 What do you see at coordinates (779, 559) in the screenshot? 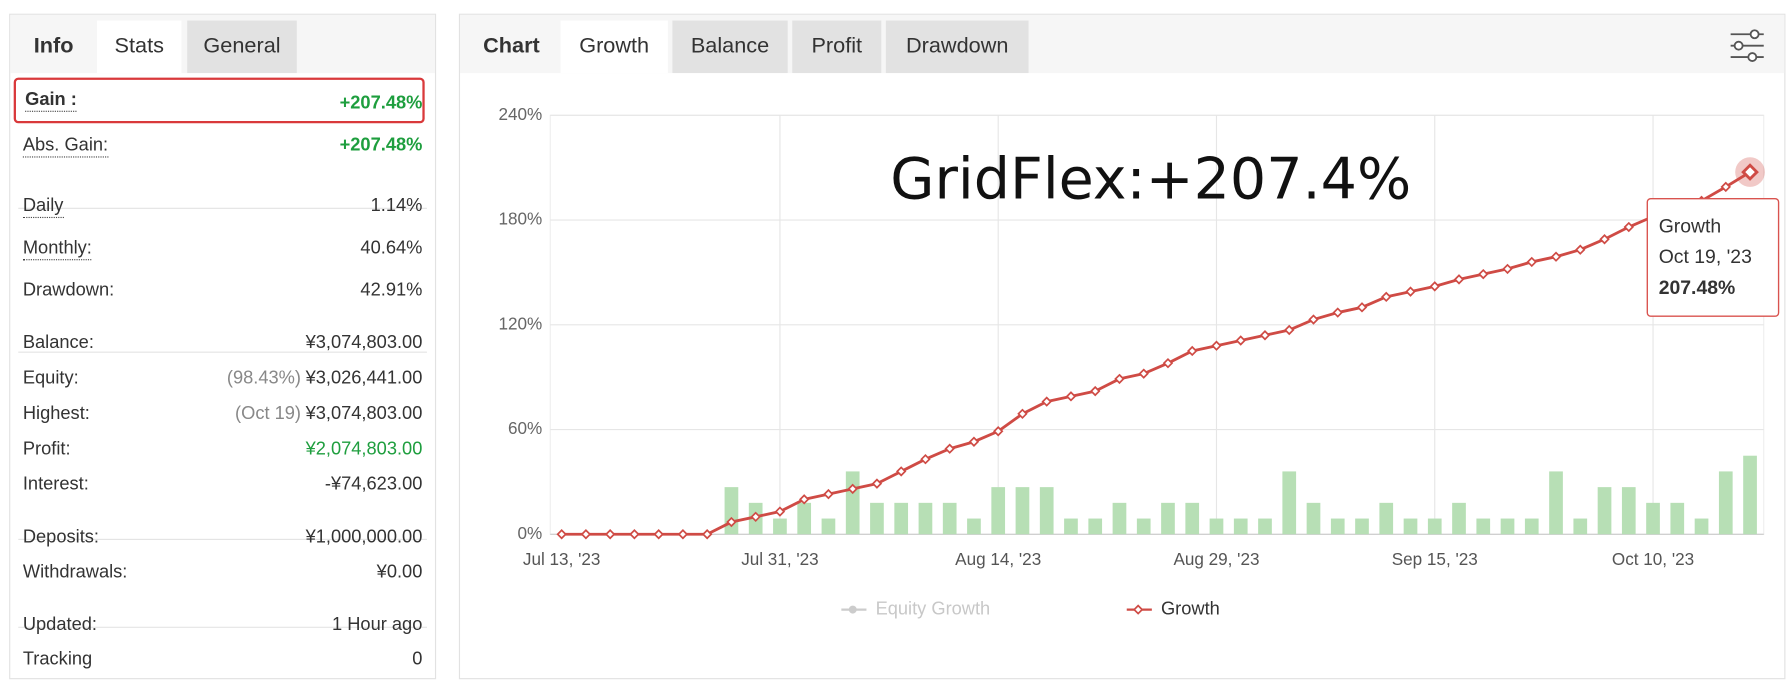
I see `x-tick-label: Jul 31, '23` at bounding box center [779, 559].